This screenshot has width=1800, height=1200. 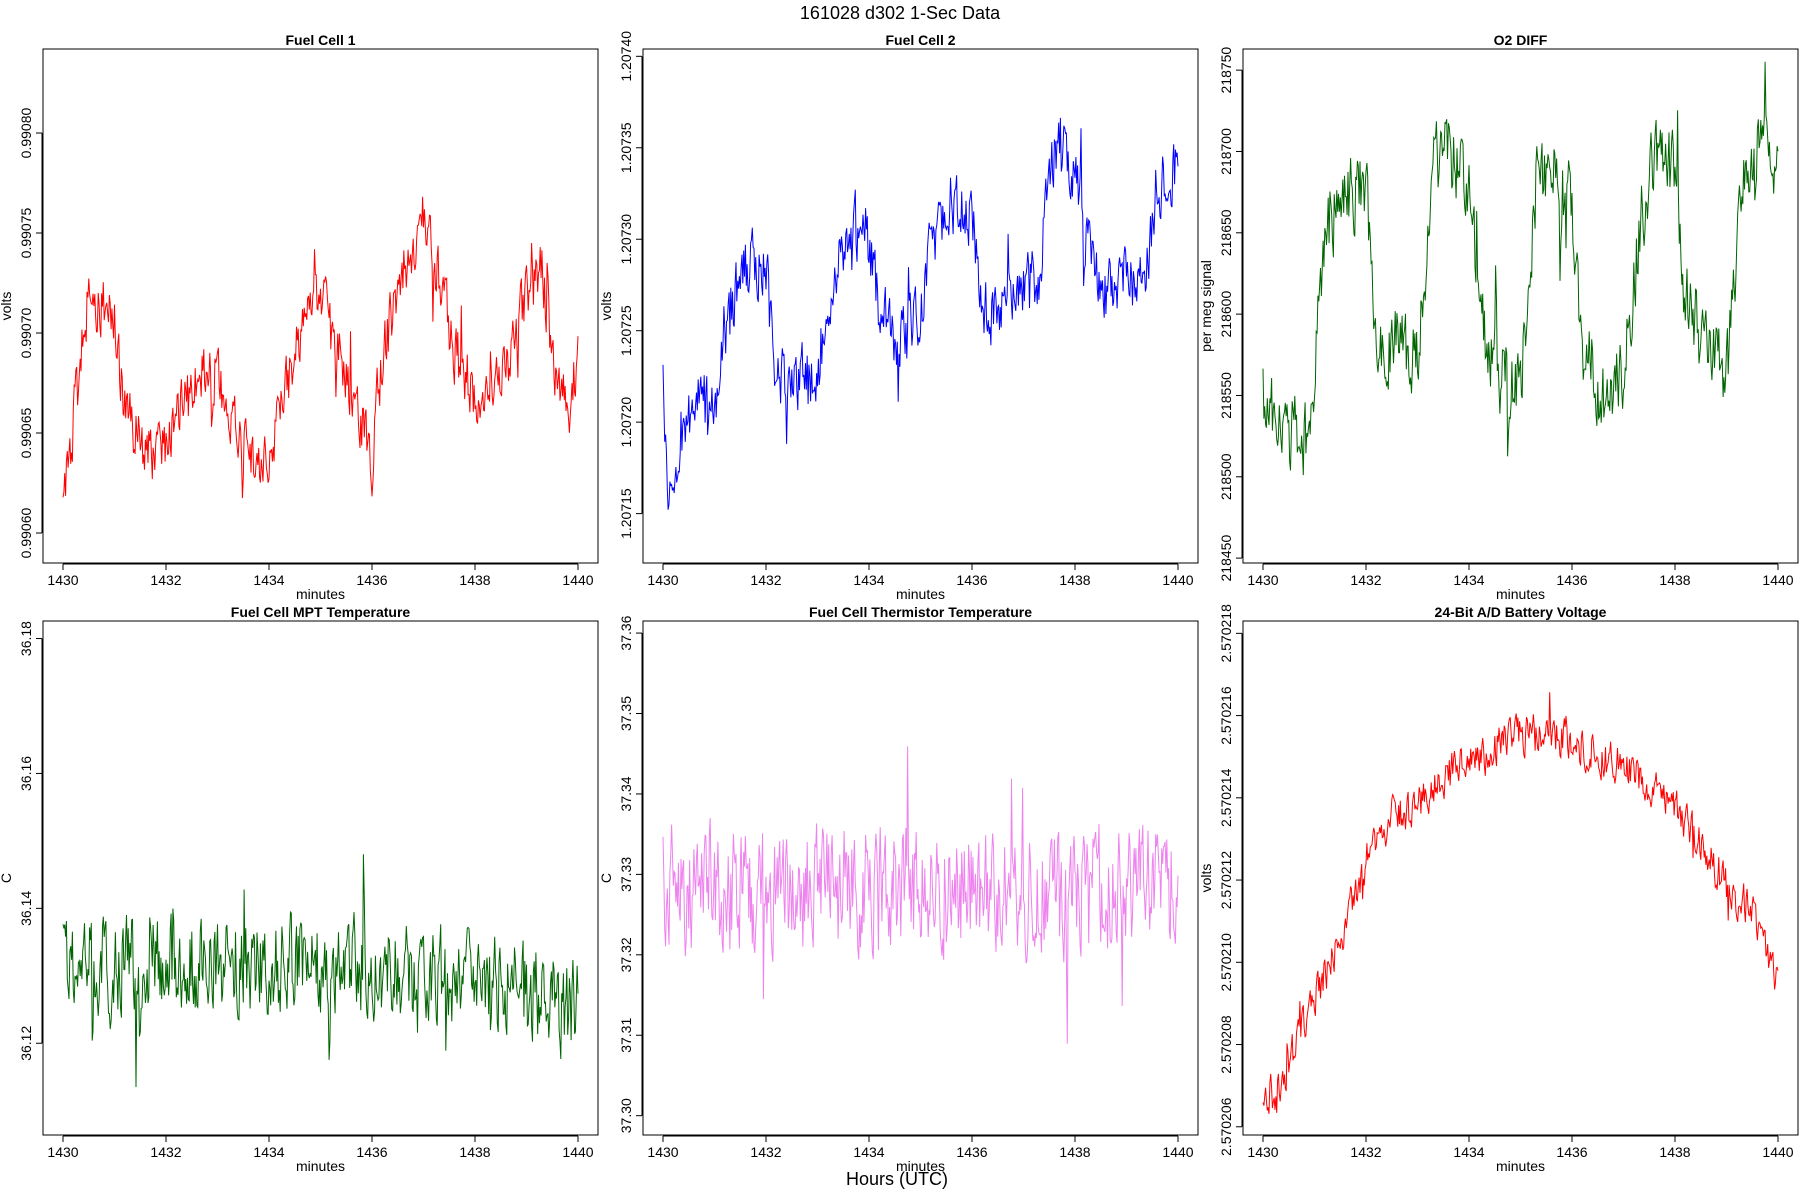 What do you see at coordinates (626, 513) in the screenshot?
I see `y-tick-label: 1.20715` at bounding box center [626, 513].